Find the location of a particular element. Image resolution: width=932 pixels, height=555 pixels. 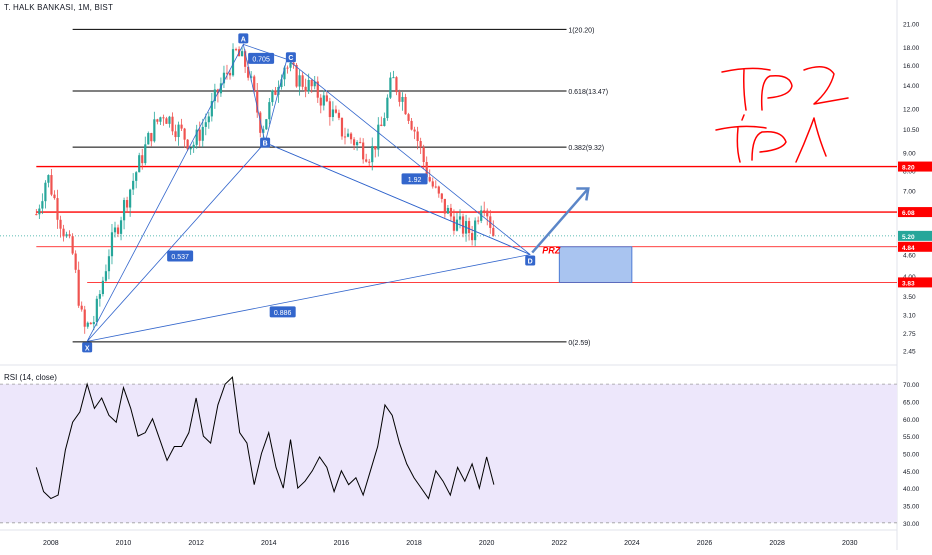

y-tick-label: 9.00 is located at coordinates (909, 153).